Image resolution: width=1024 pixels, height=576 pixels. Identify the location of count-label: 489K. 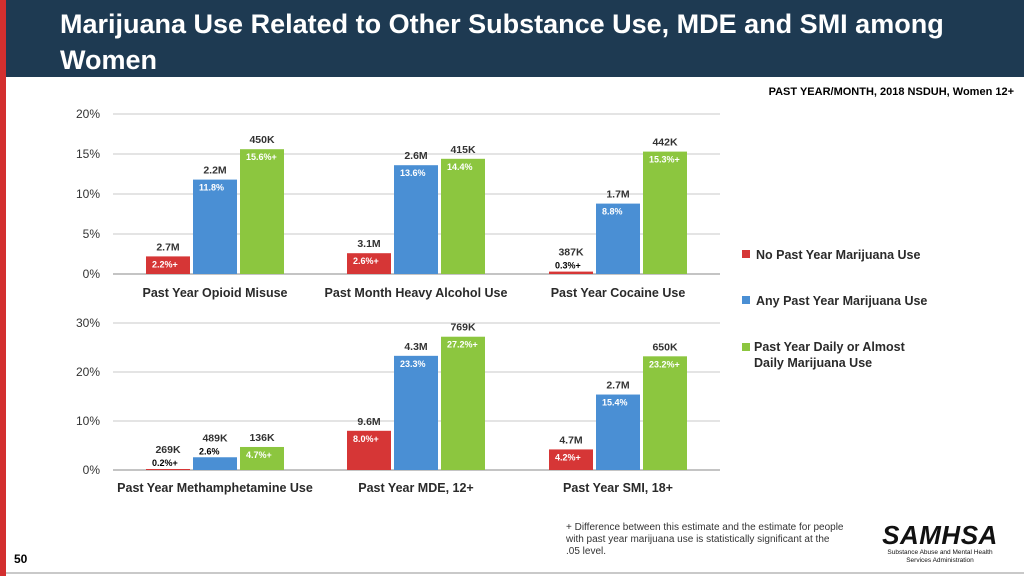
(215, 438).